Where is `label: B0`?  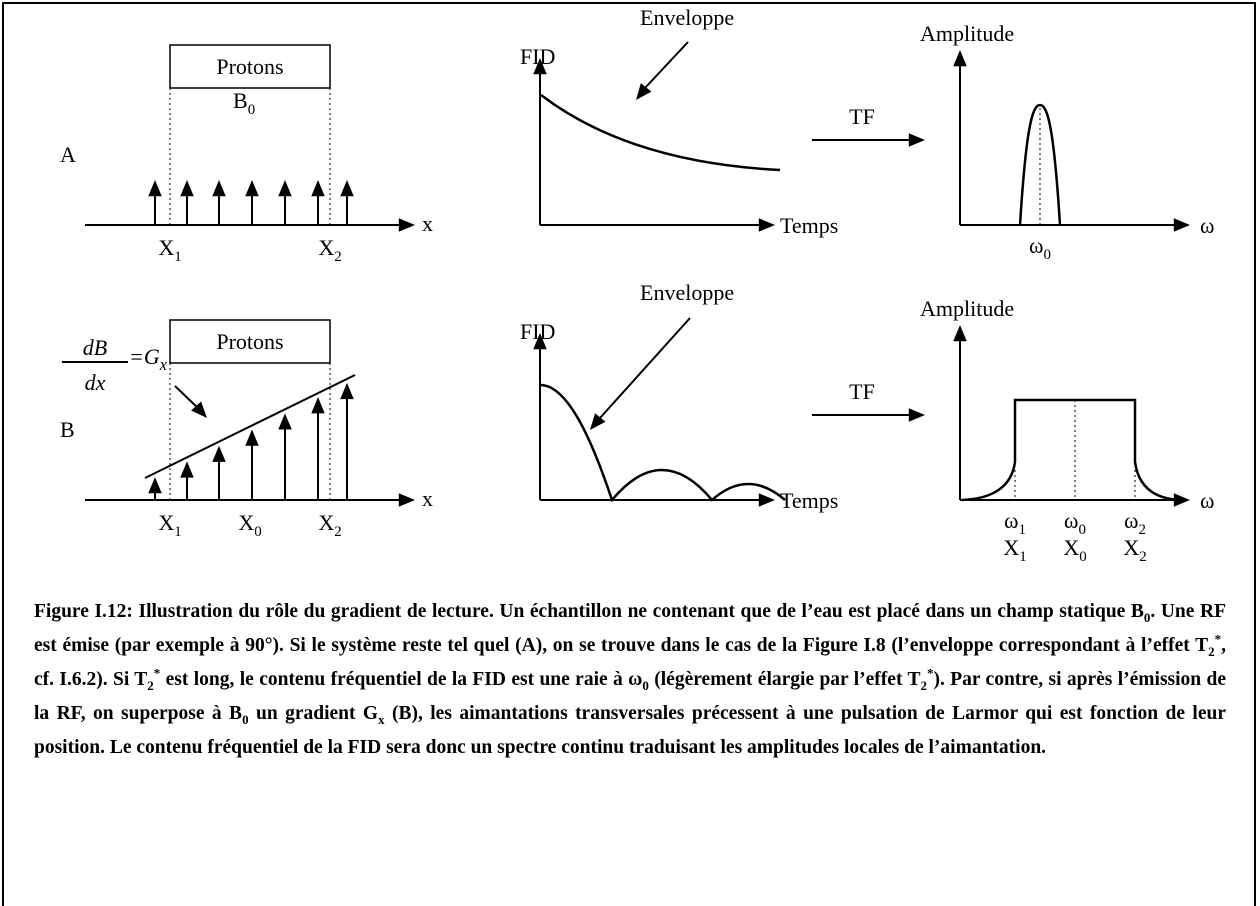
label: B0 is located at coordinates (244, 103).